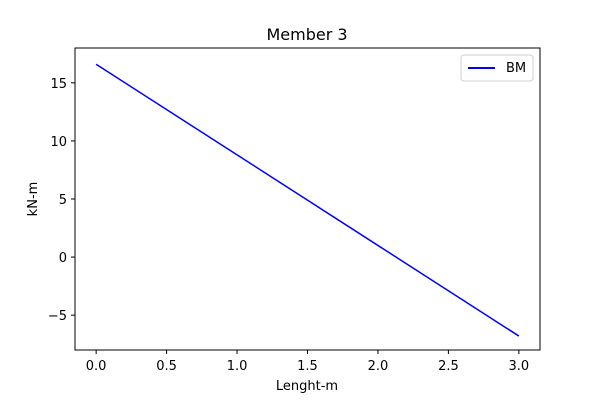  What do you see at coordinates (519, 366) in the screenshot?
I see `x-tick-label: 3.0` at bounding box center [519, 366].